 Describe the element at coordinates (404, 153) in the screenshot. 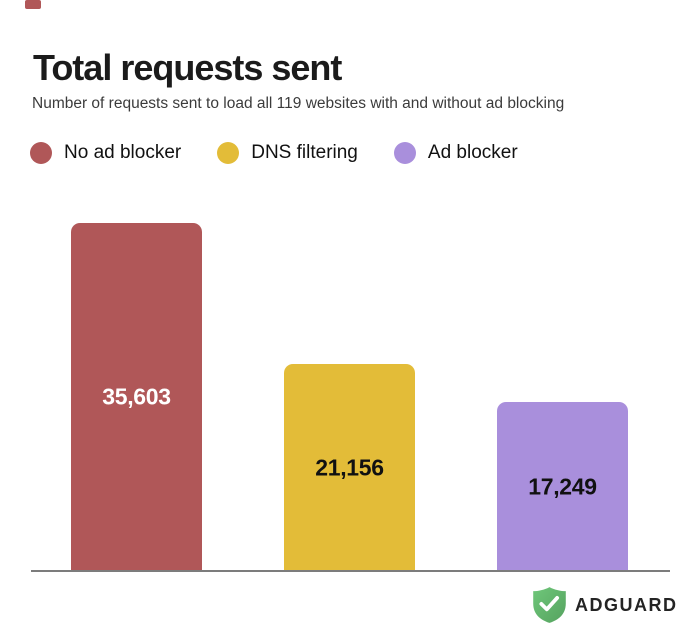

I see `legend-dot-ad-blocker` at that location.